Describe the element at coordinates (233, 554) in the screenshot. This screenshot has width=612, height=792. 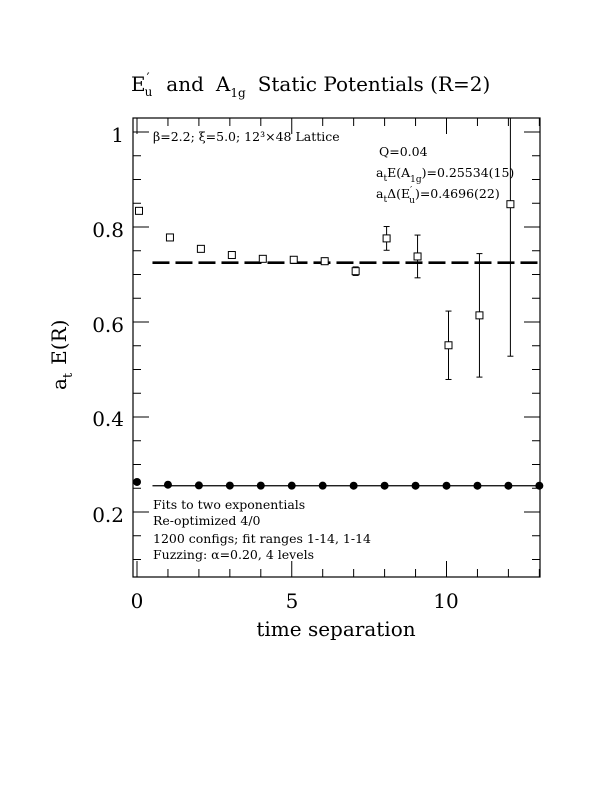
I see `fit-note-line: Fuzzing: α=0.20, 4 levels` at that location.